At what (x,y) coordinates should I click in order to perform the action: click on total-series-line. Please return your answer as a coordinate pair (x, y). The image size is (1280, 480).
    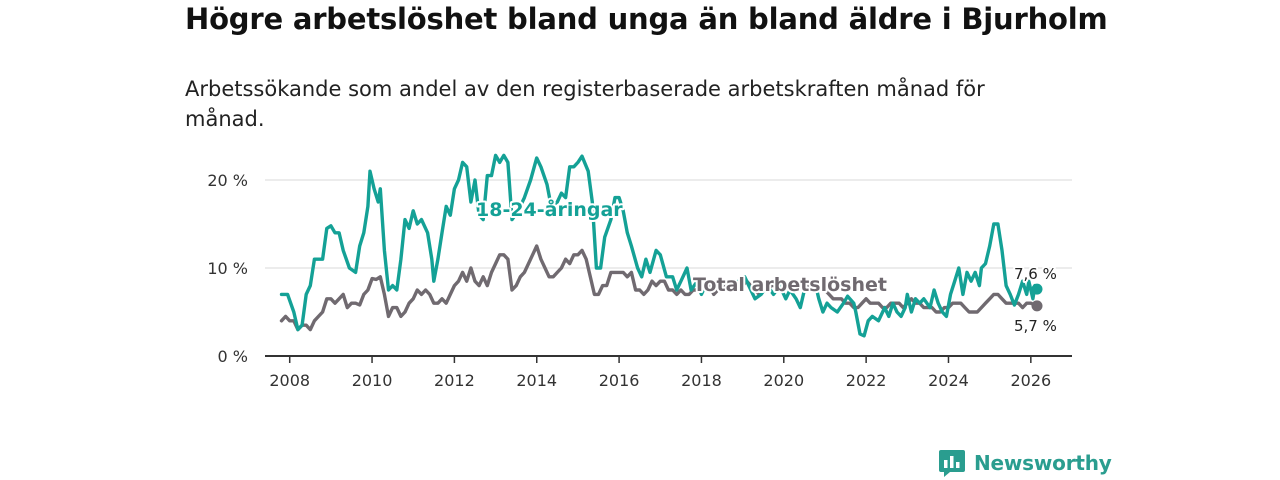
    Looking at the image, I should click on (659, 288).